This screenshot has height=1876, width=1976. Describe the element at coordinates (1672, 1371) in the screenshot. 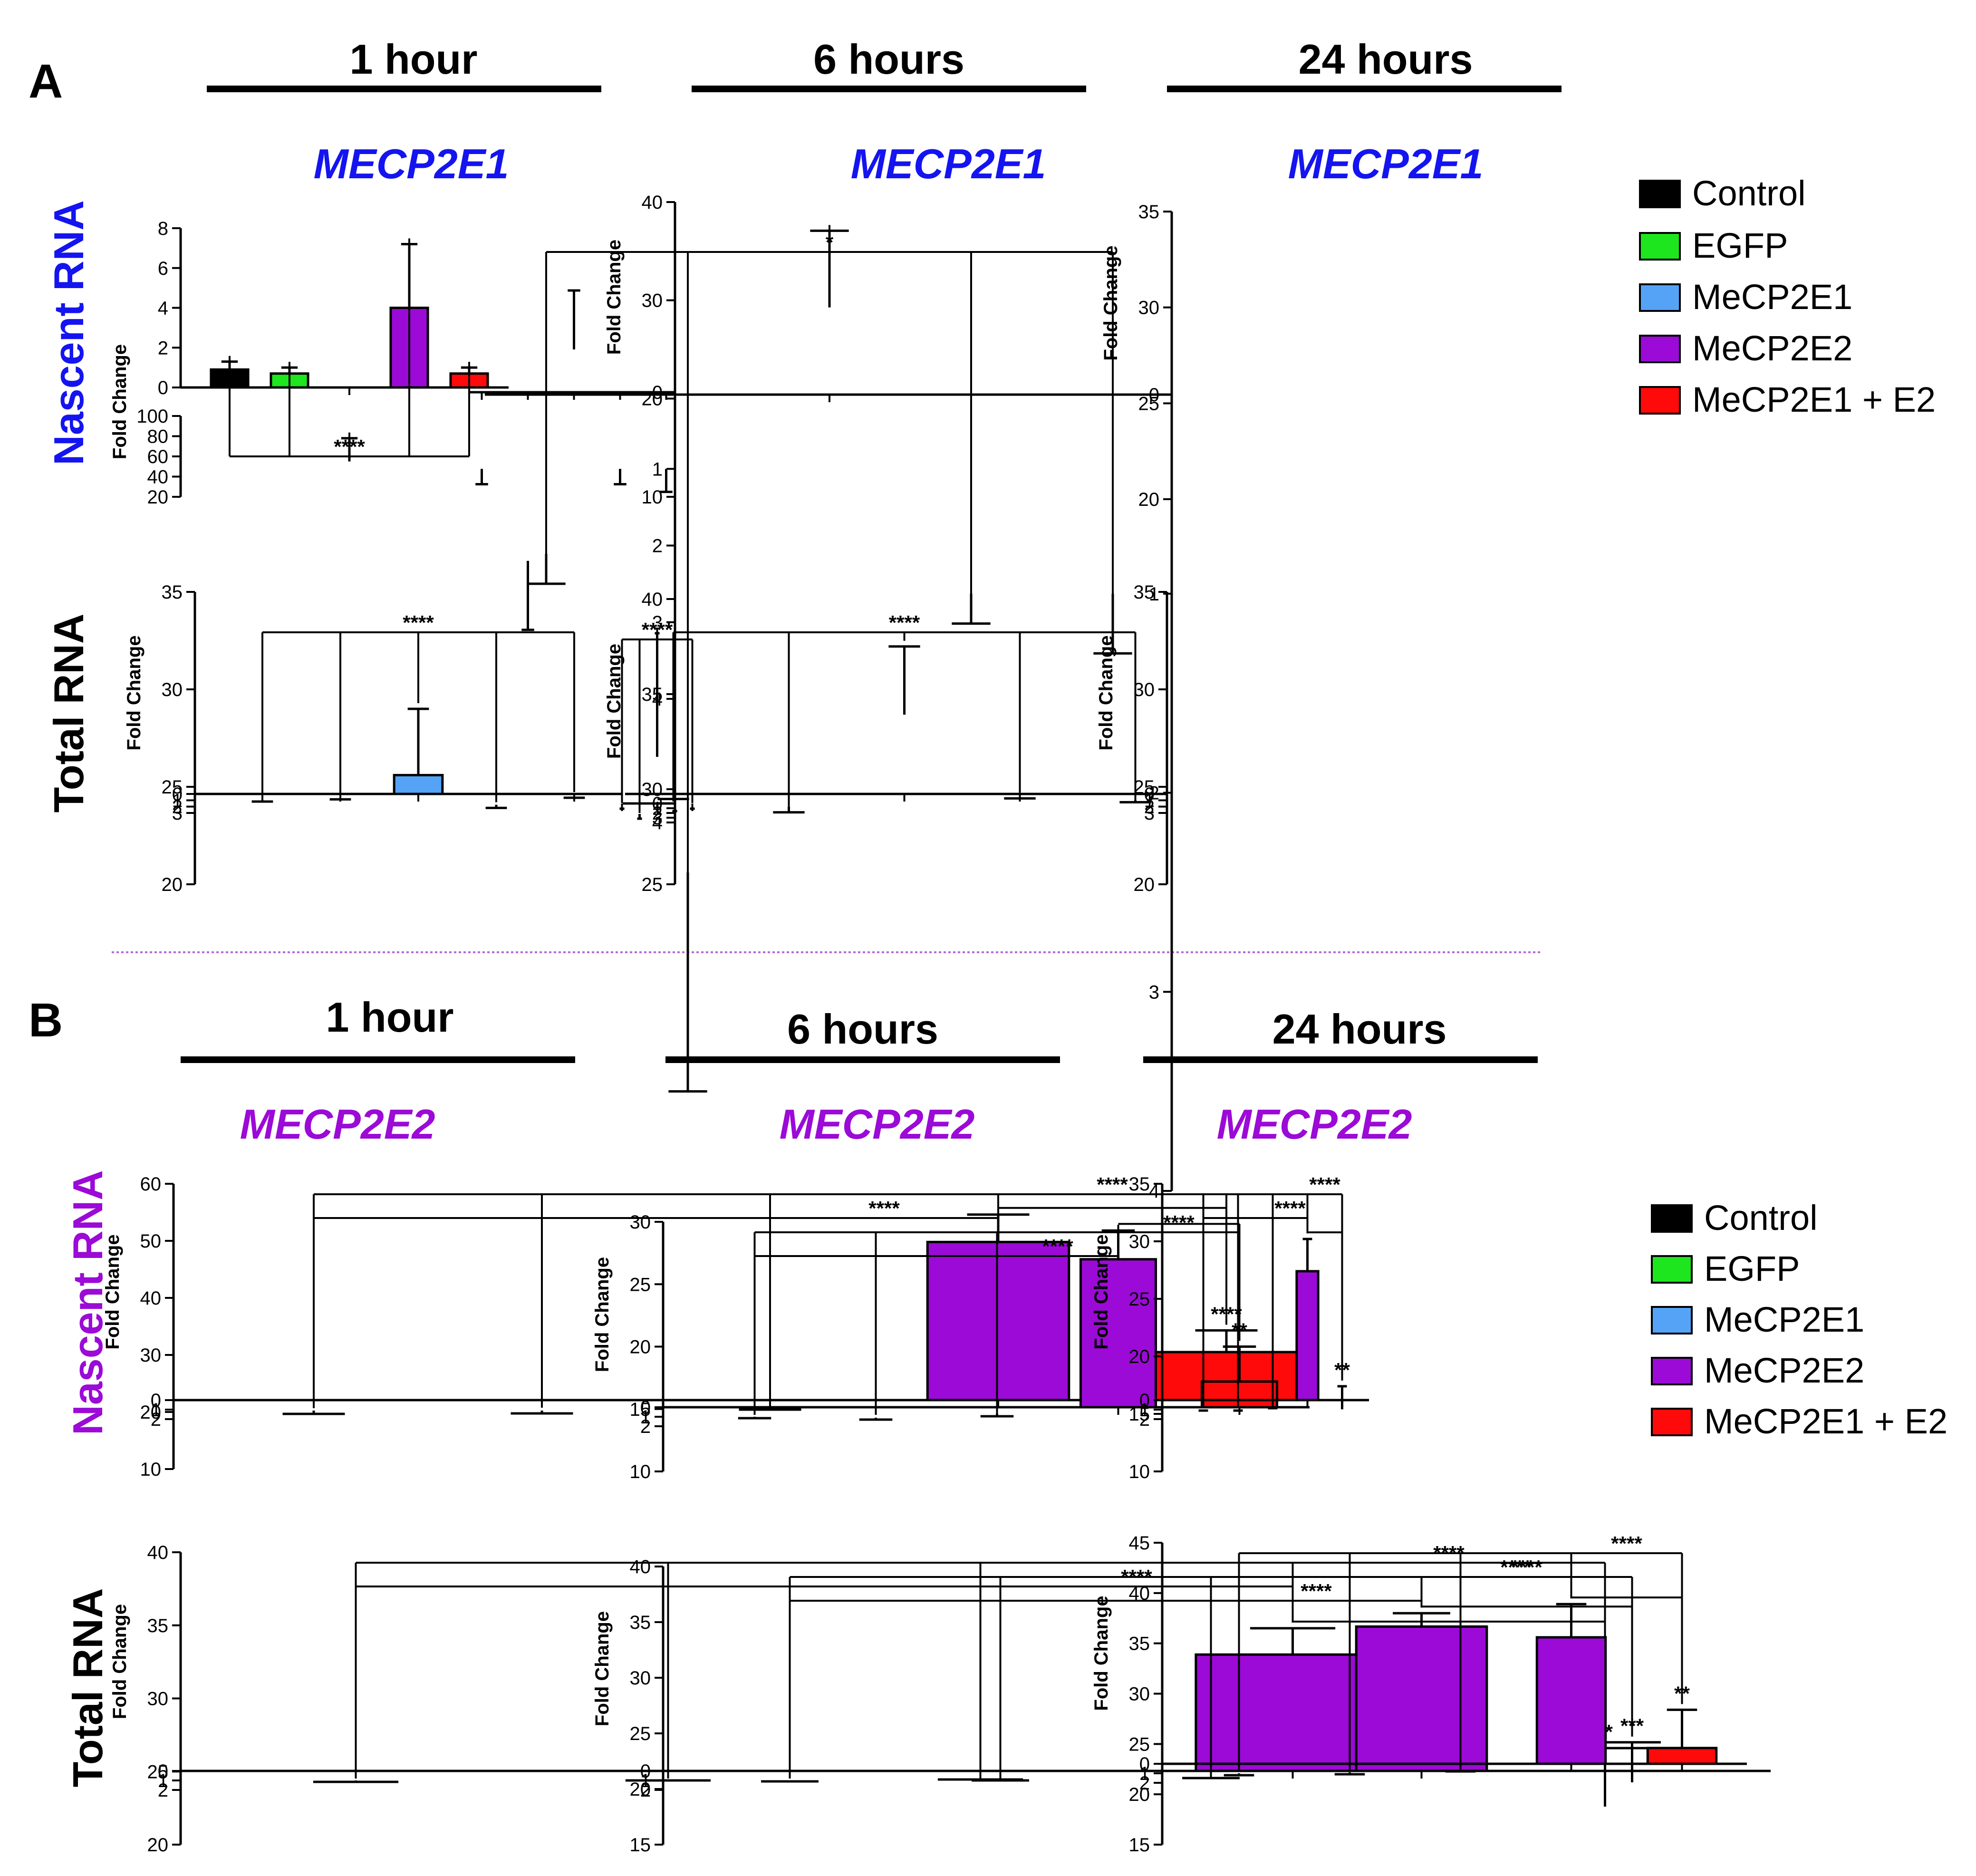

I see `legend-b-swatch-mecp2e2` at that location.